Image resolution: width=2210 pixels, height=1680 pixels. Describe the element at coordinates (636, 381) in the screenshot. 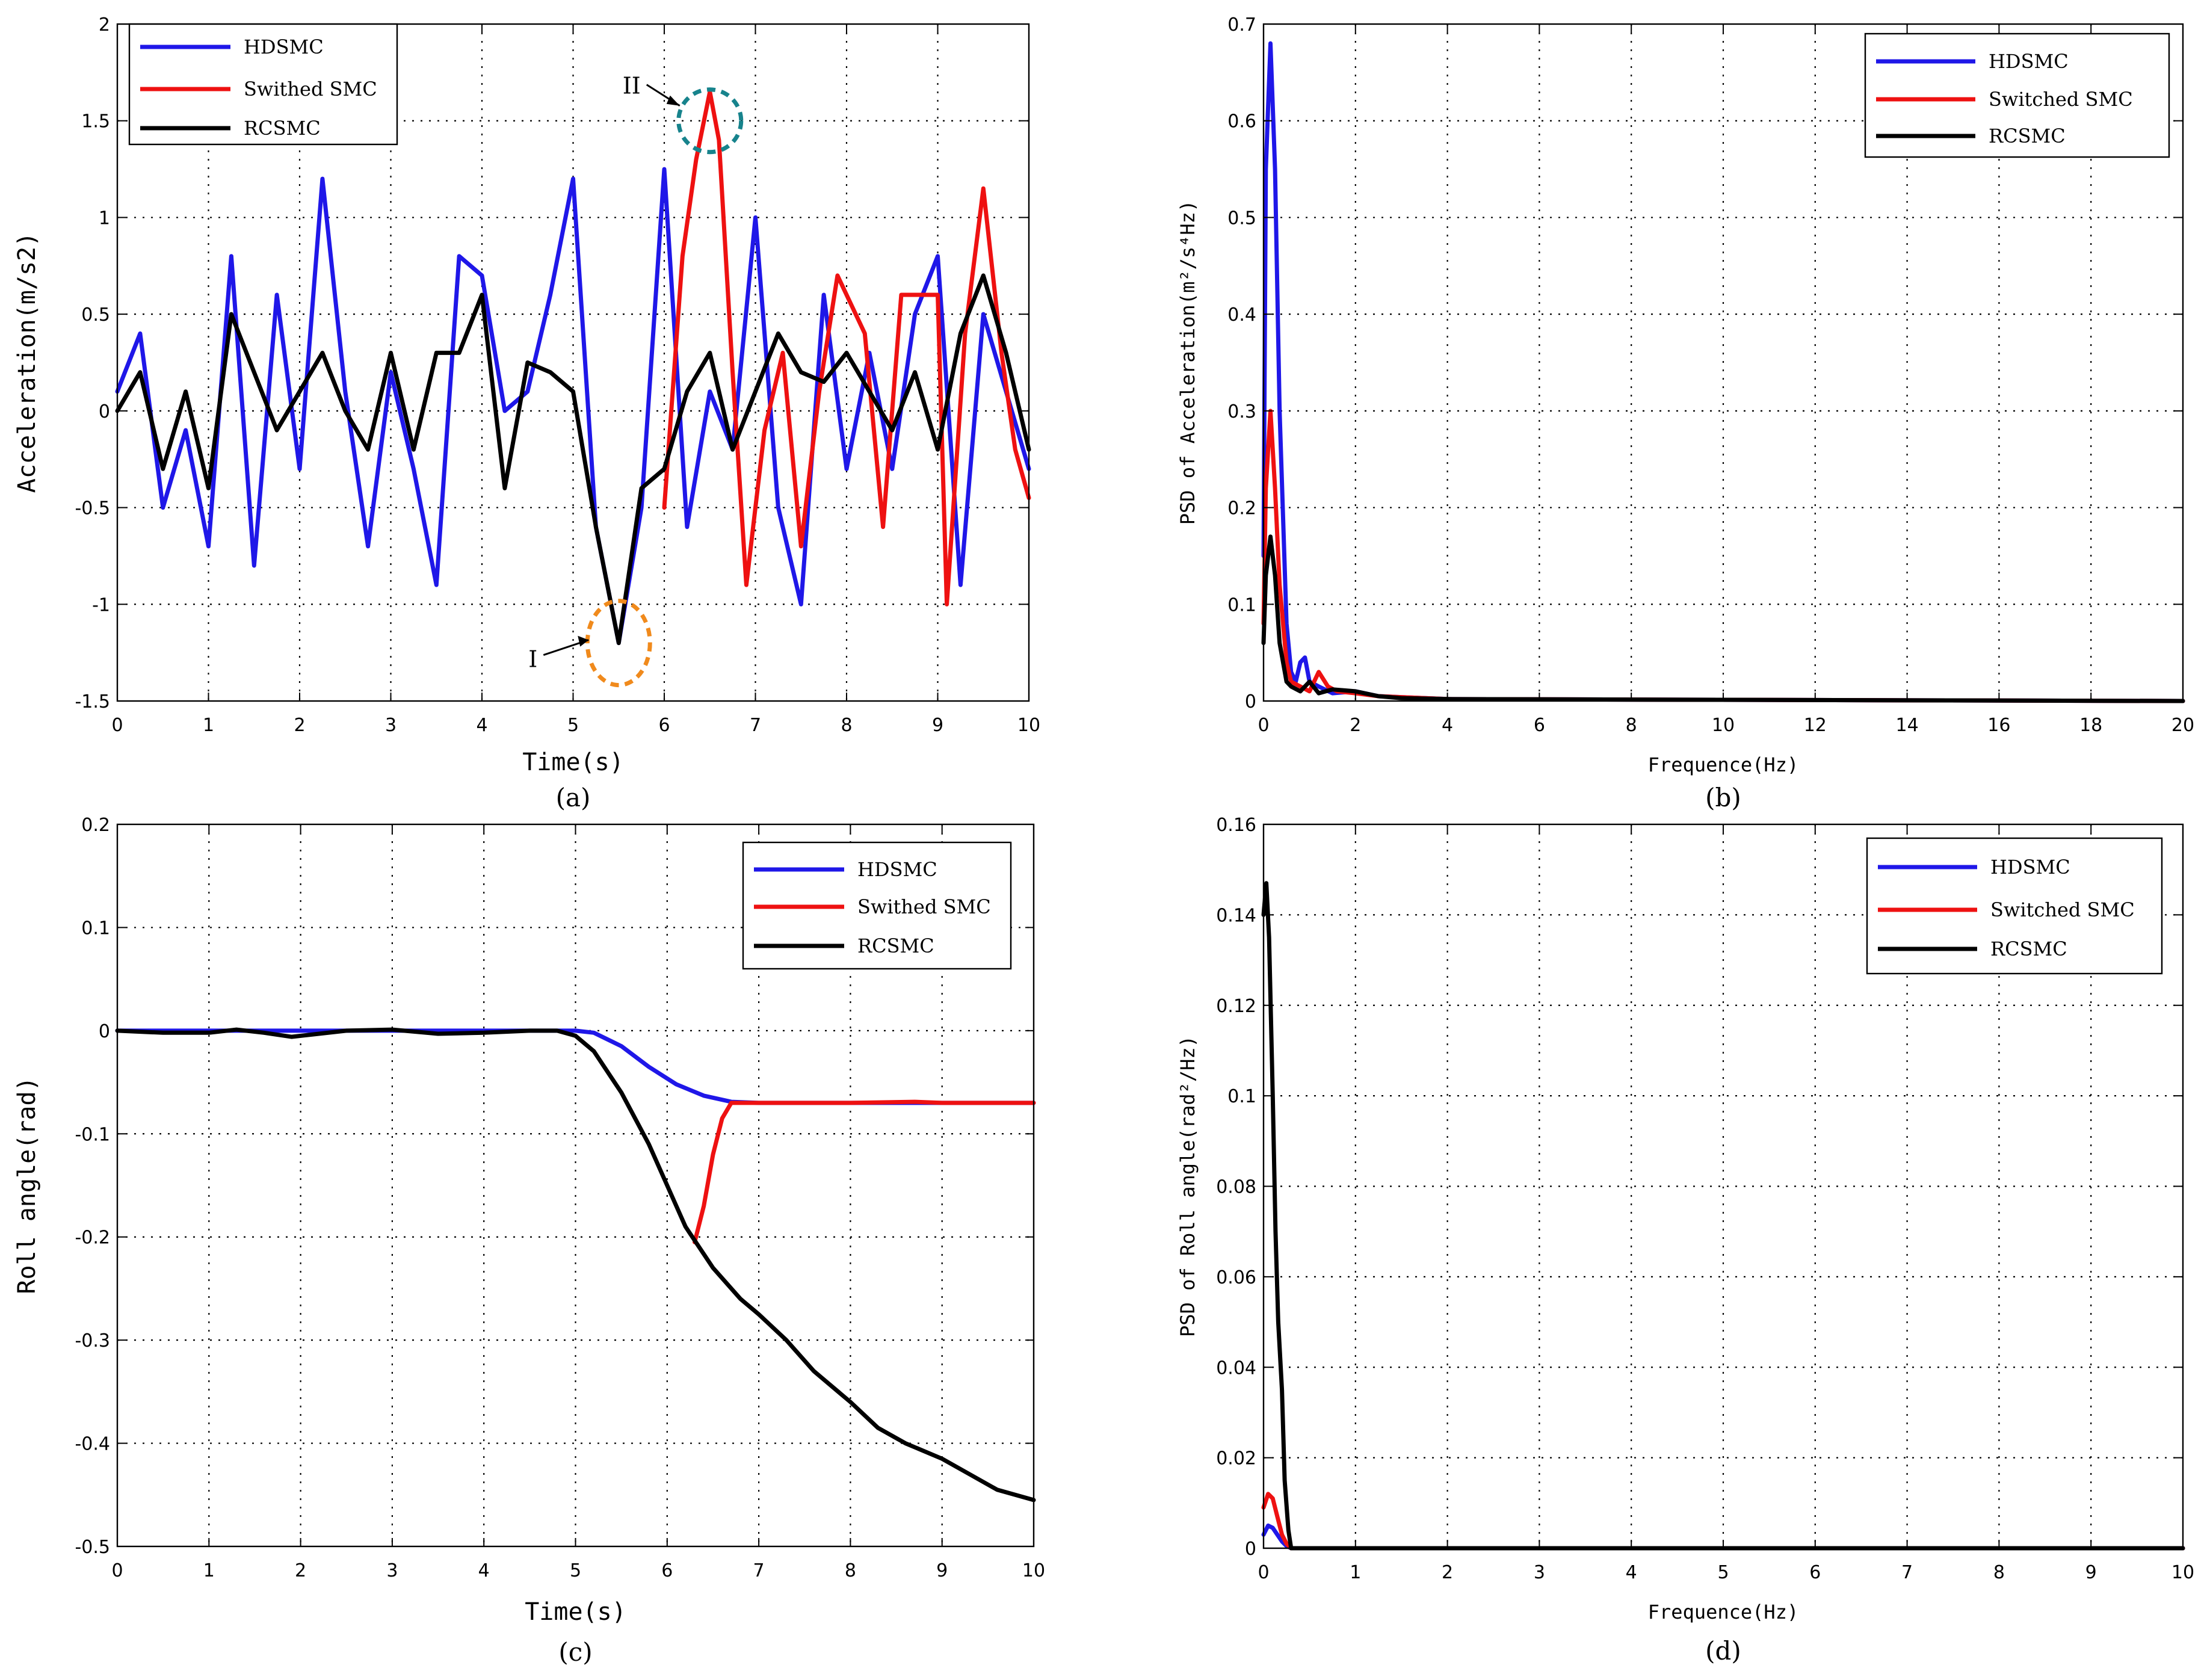

I see `annotations: III` at that location.